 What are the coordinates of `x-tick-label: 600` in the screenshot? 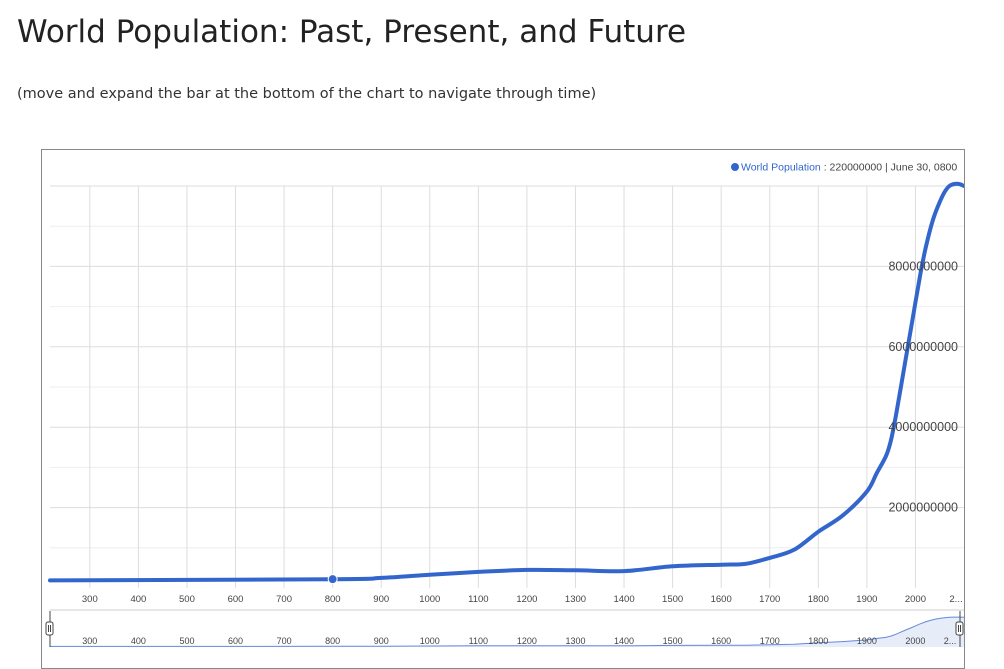 It's located at (236, 599).